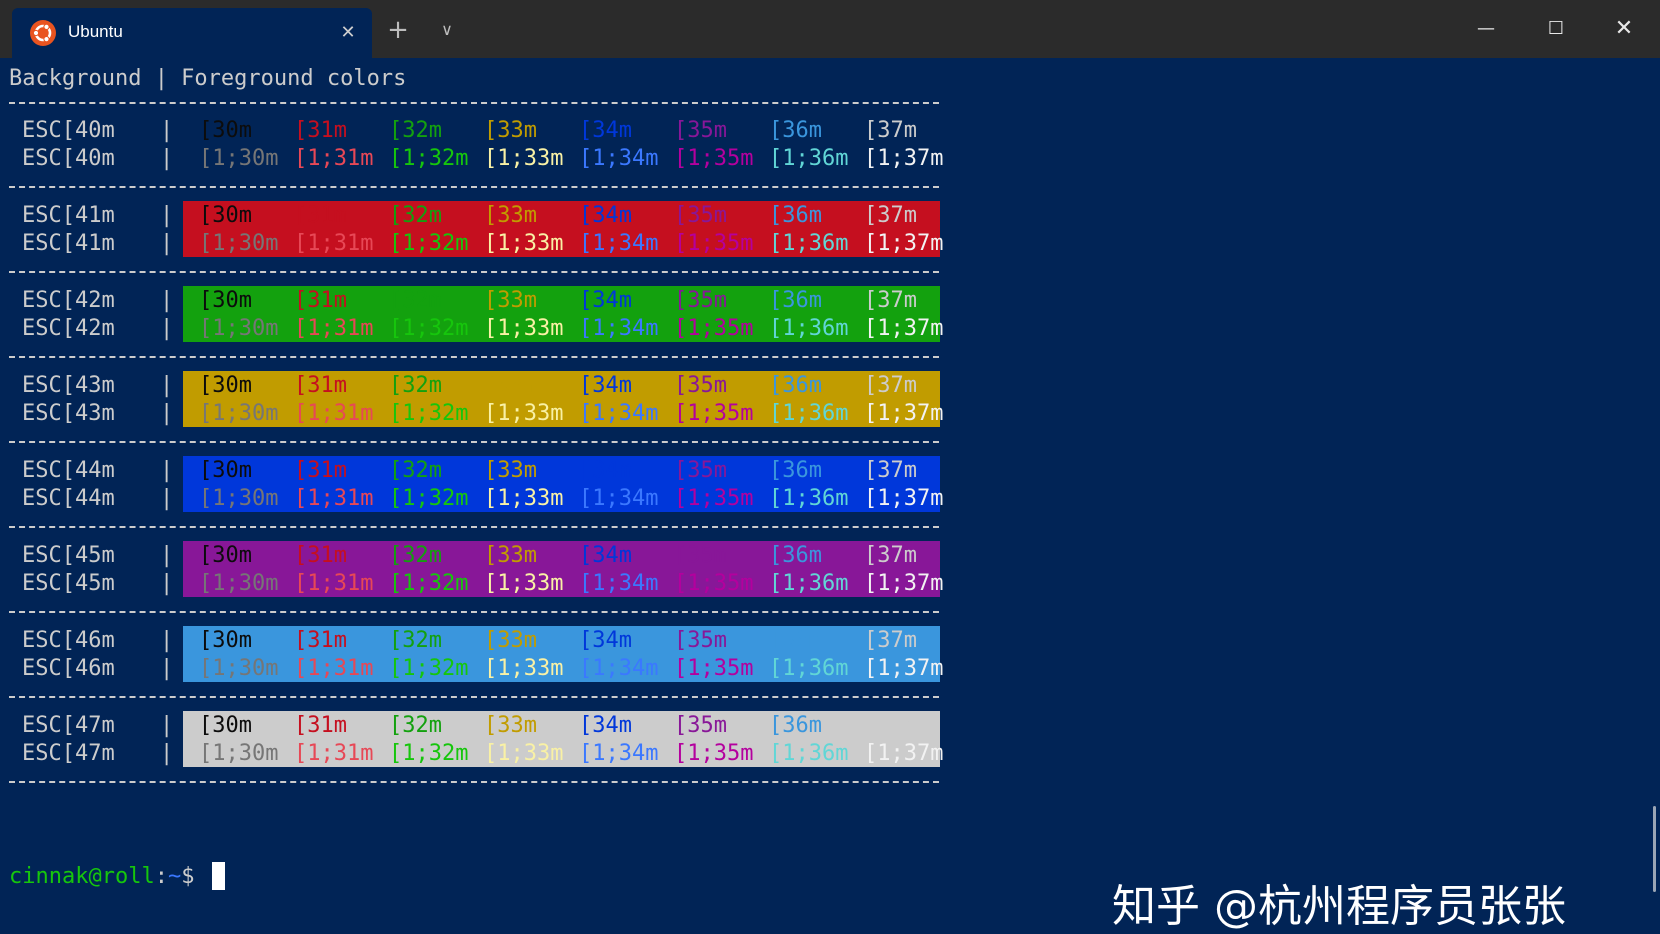  What do you see at coordinates (95, 31) in the screenshot?
I see `tab-title: Ubuntu` at bounding box center [95, 31].